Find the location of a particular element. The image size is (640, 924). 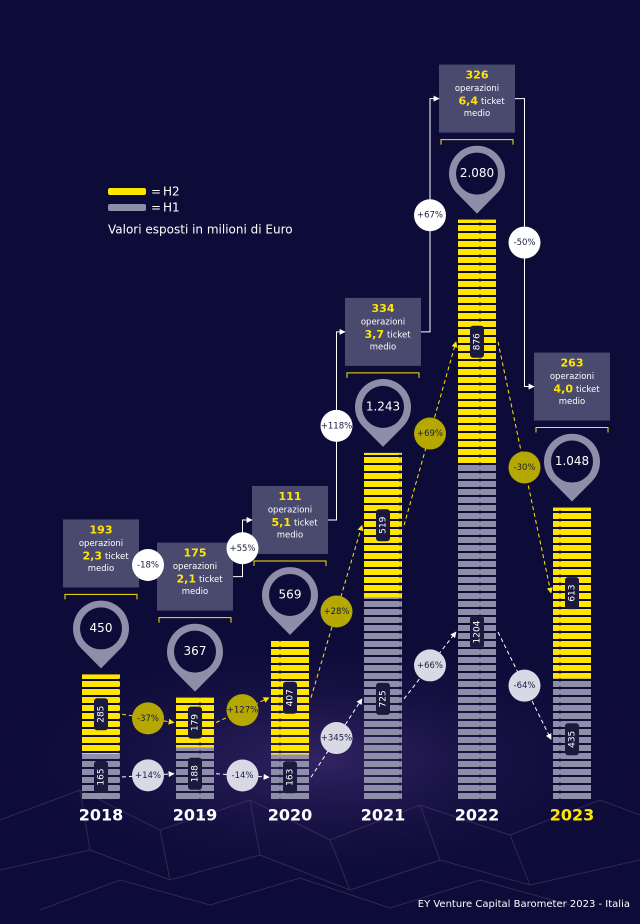

change-label: +69% is located at coordinates (430, 434).